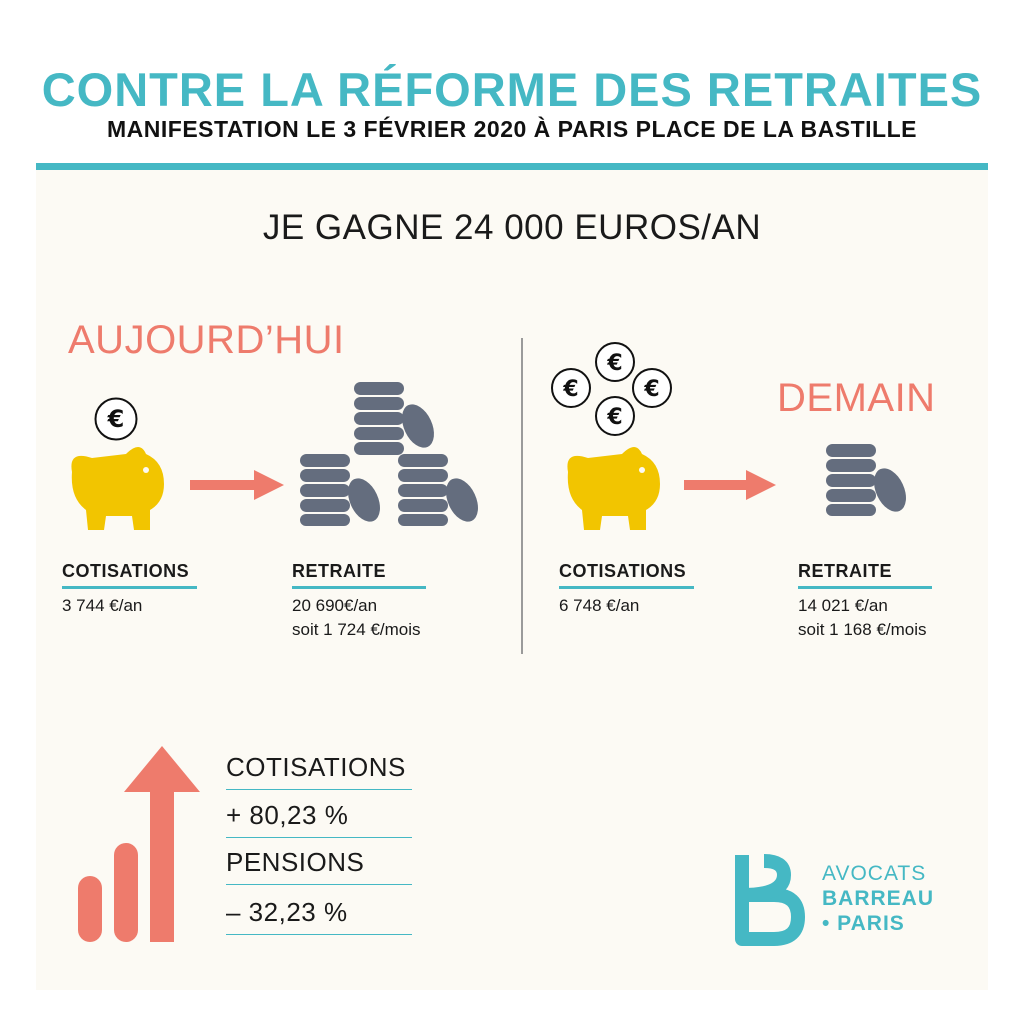  What do you see at coordinates (102, 605) in the screenshot?
I see `today-cotisations-value: 3 744 €/an` at bounding box center [102, 605].